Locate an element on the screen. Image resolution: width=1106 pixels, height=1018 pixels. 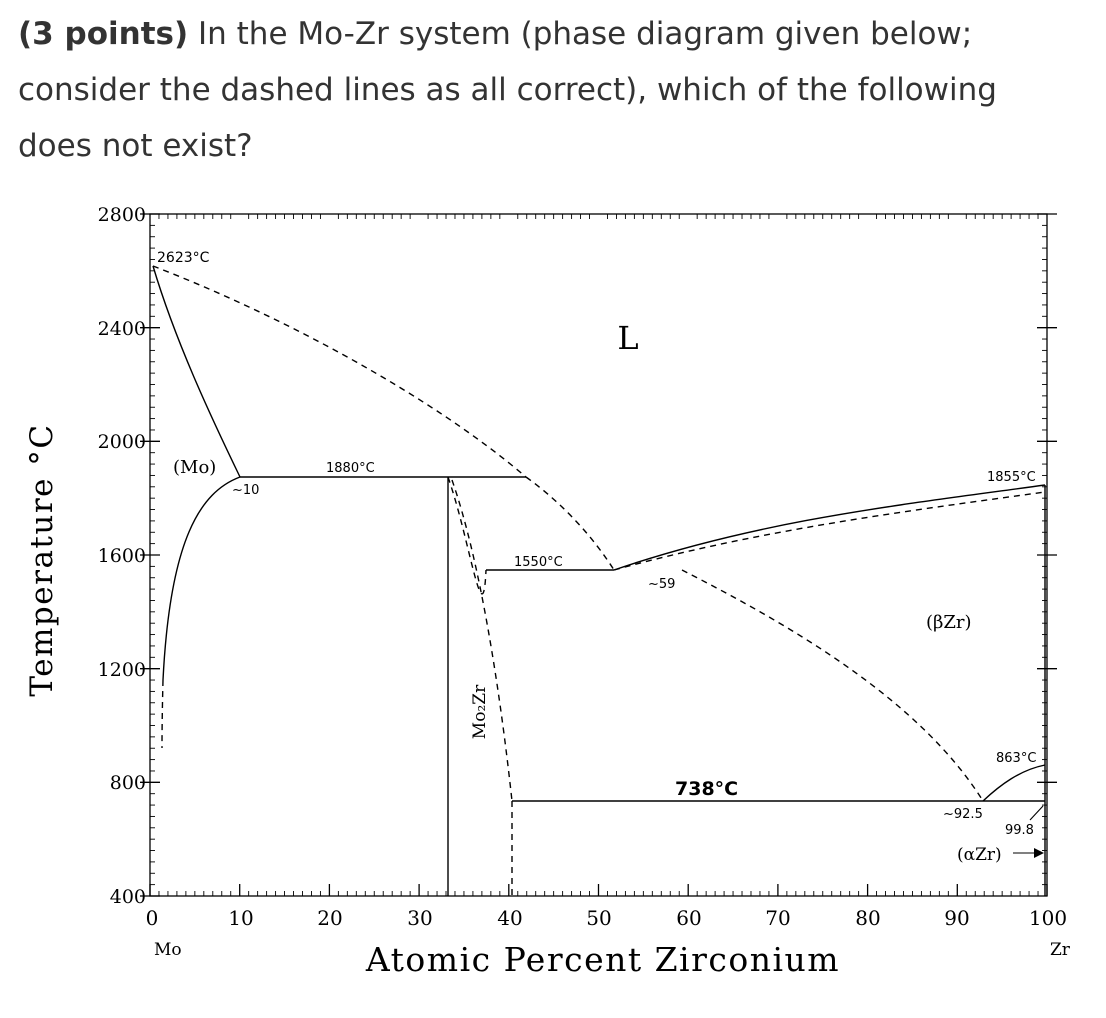
mo-liquidus-dashed is located at coordinates (339, 371).